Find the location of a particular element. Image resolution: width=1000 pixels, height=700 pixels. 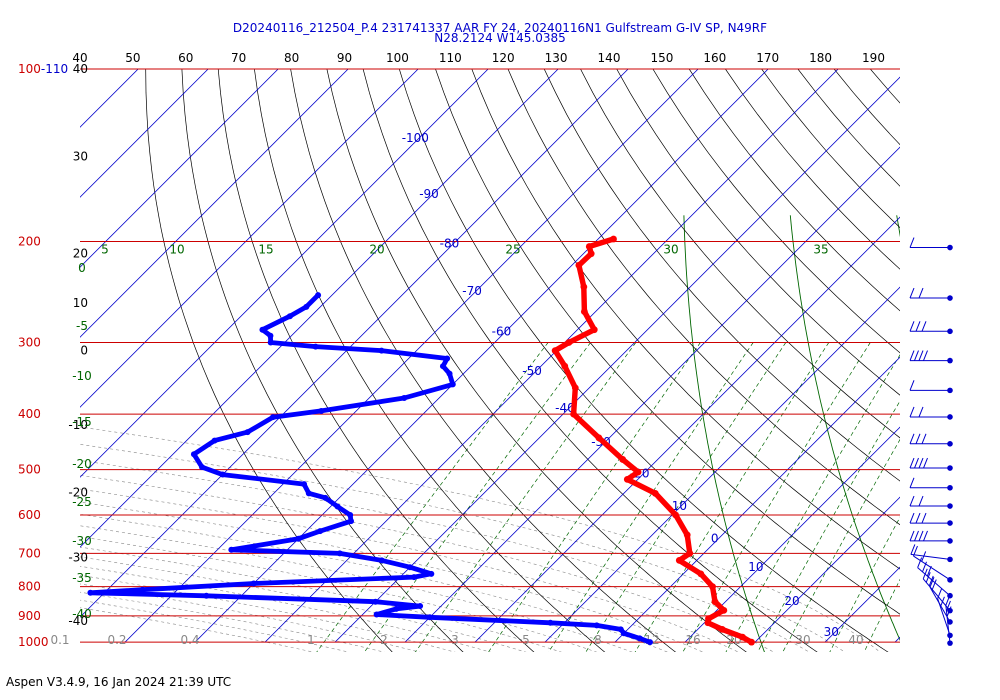

top-scale-tick: 50 is located at coordinates (132, 58).